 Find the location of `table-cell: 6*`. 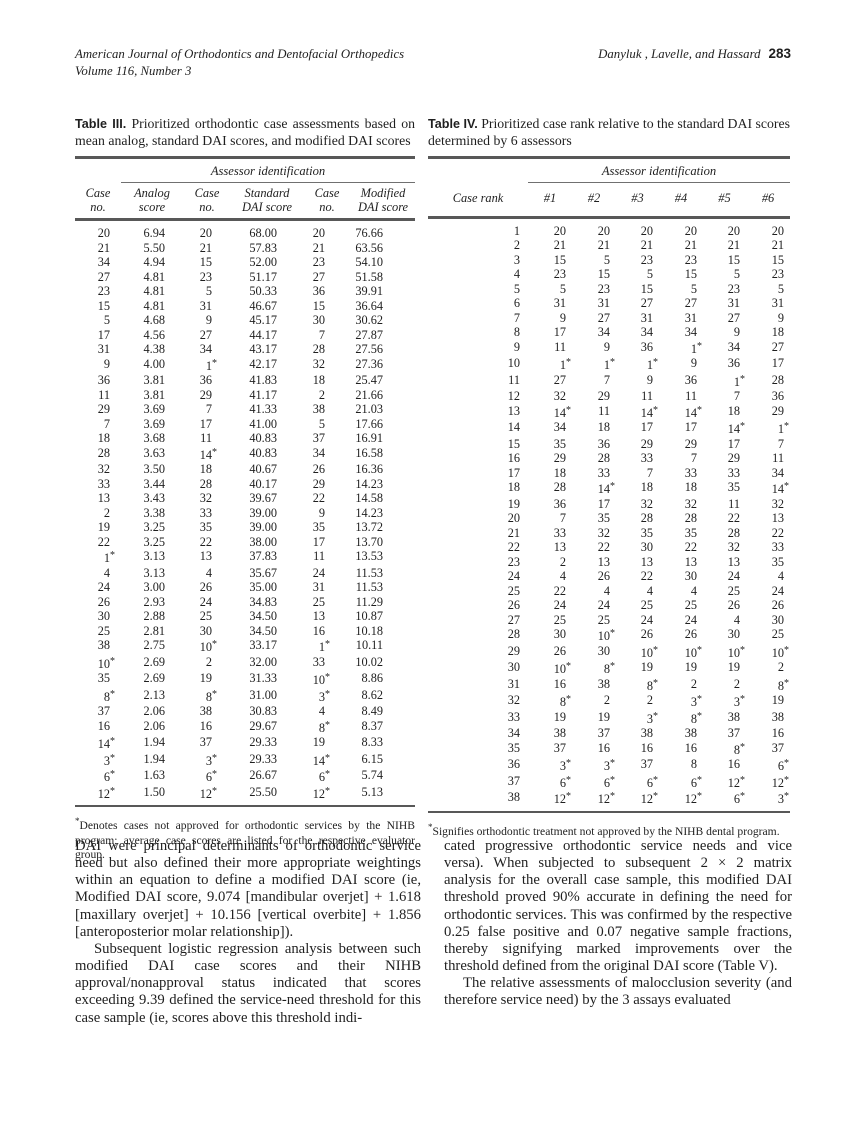

table-cell: 6* is located at coordinates (109, 776).